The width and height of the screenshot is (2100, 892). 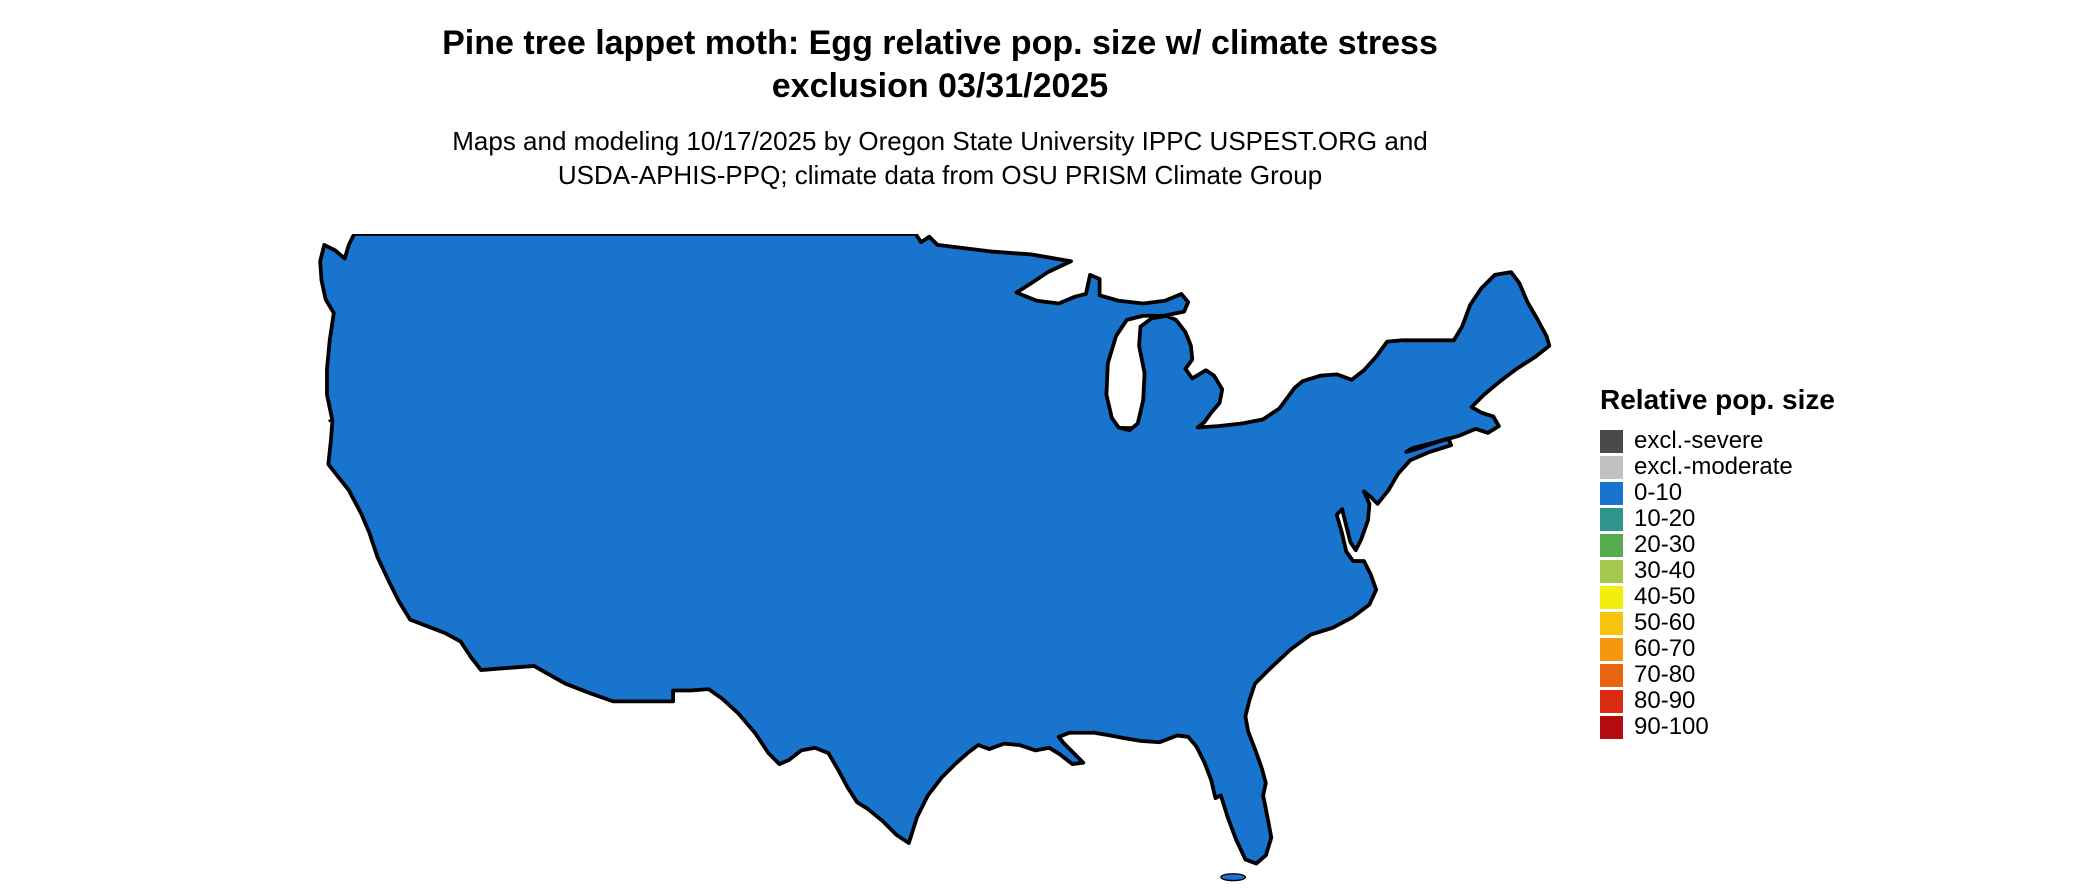 I want to click on legend-item-70-80: 70-80, so click(x=1717, y=674).